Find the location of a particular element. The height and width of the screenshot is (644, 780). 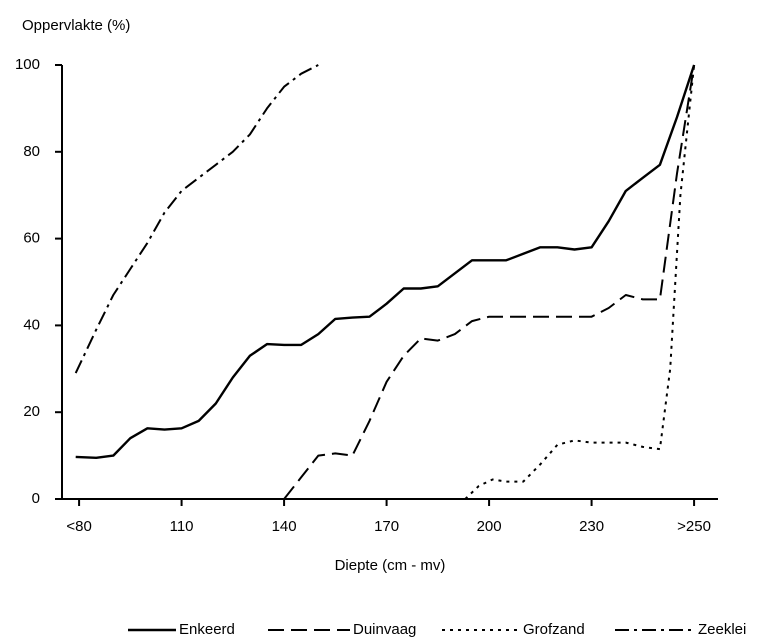

x-tick-label: <80 is located at coordinates (78, 526).